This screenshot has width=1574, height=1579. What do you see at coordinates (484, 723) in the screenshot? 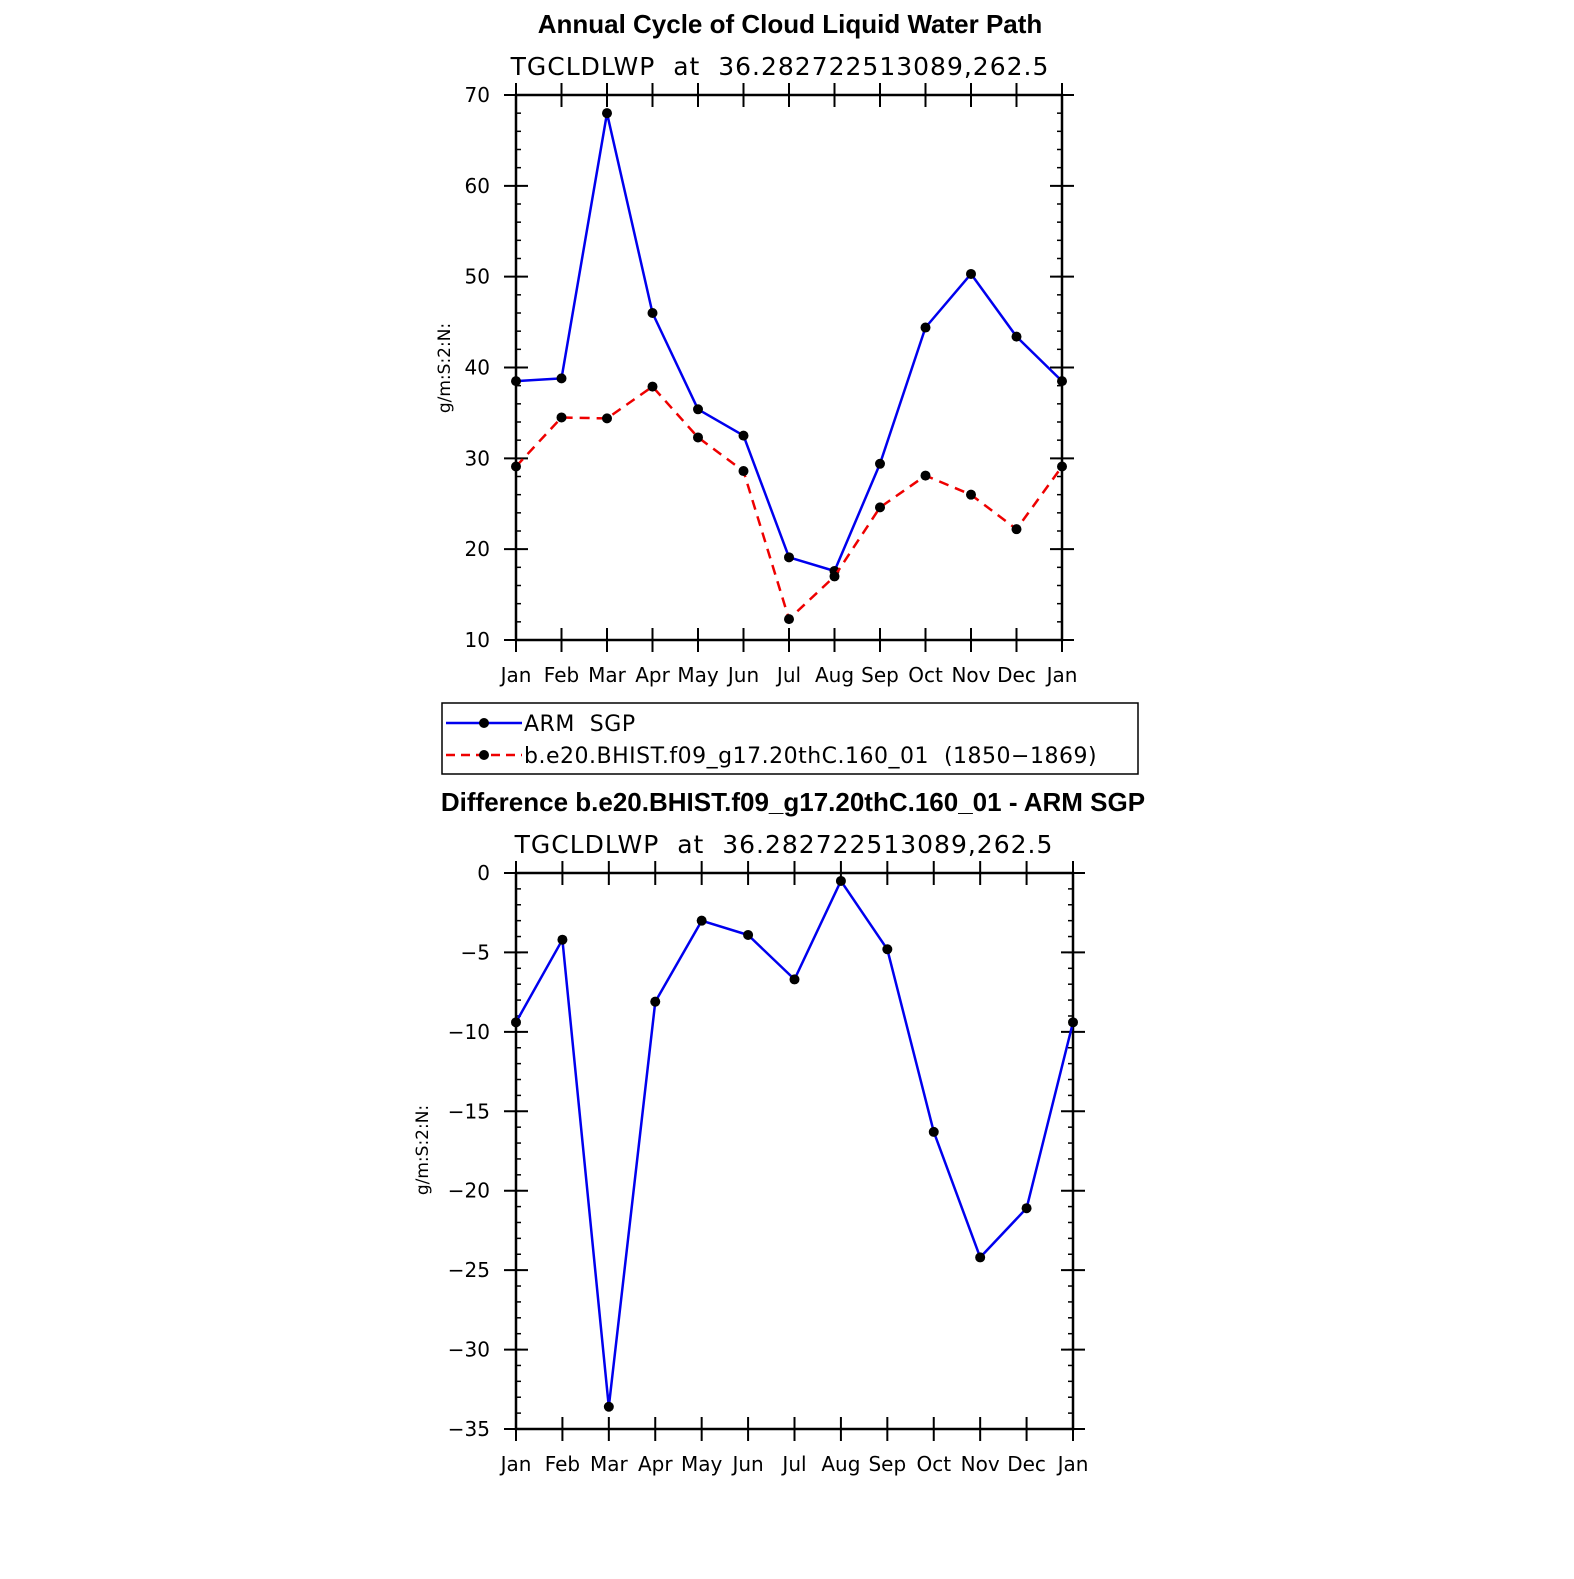
I see `legend-marker-arm-sgp` at bounding box center [484, 723].